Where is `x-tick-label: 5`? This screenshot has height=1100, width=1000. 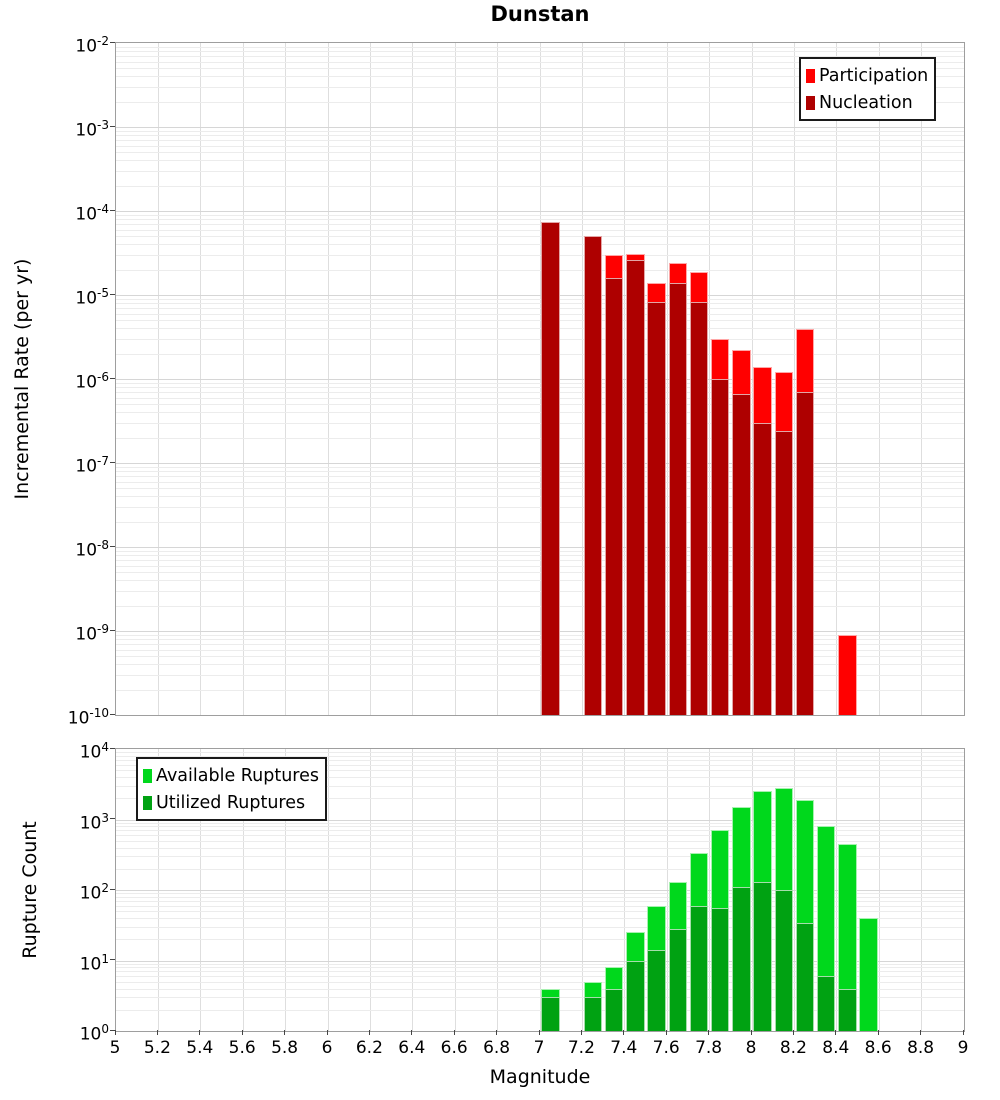
x-tick-label: 5 is located at coordinates (115, 1048).